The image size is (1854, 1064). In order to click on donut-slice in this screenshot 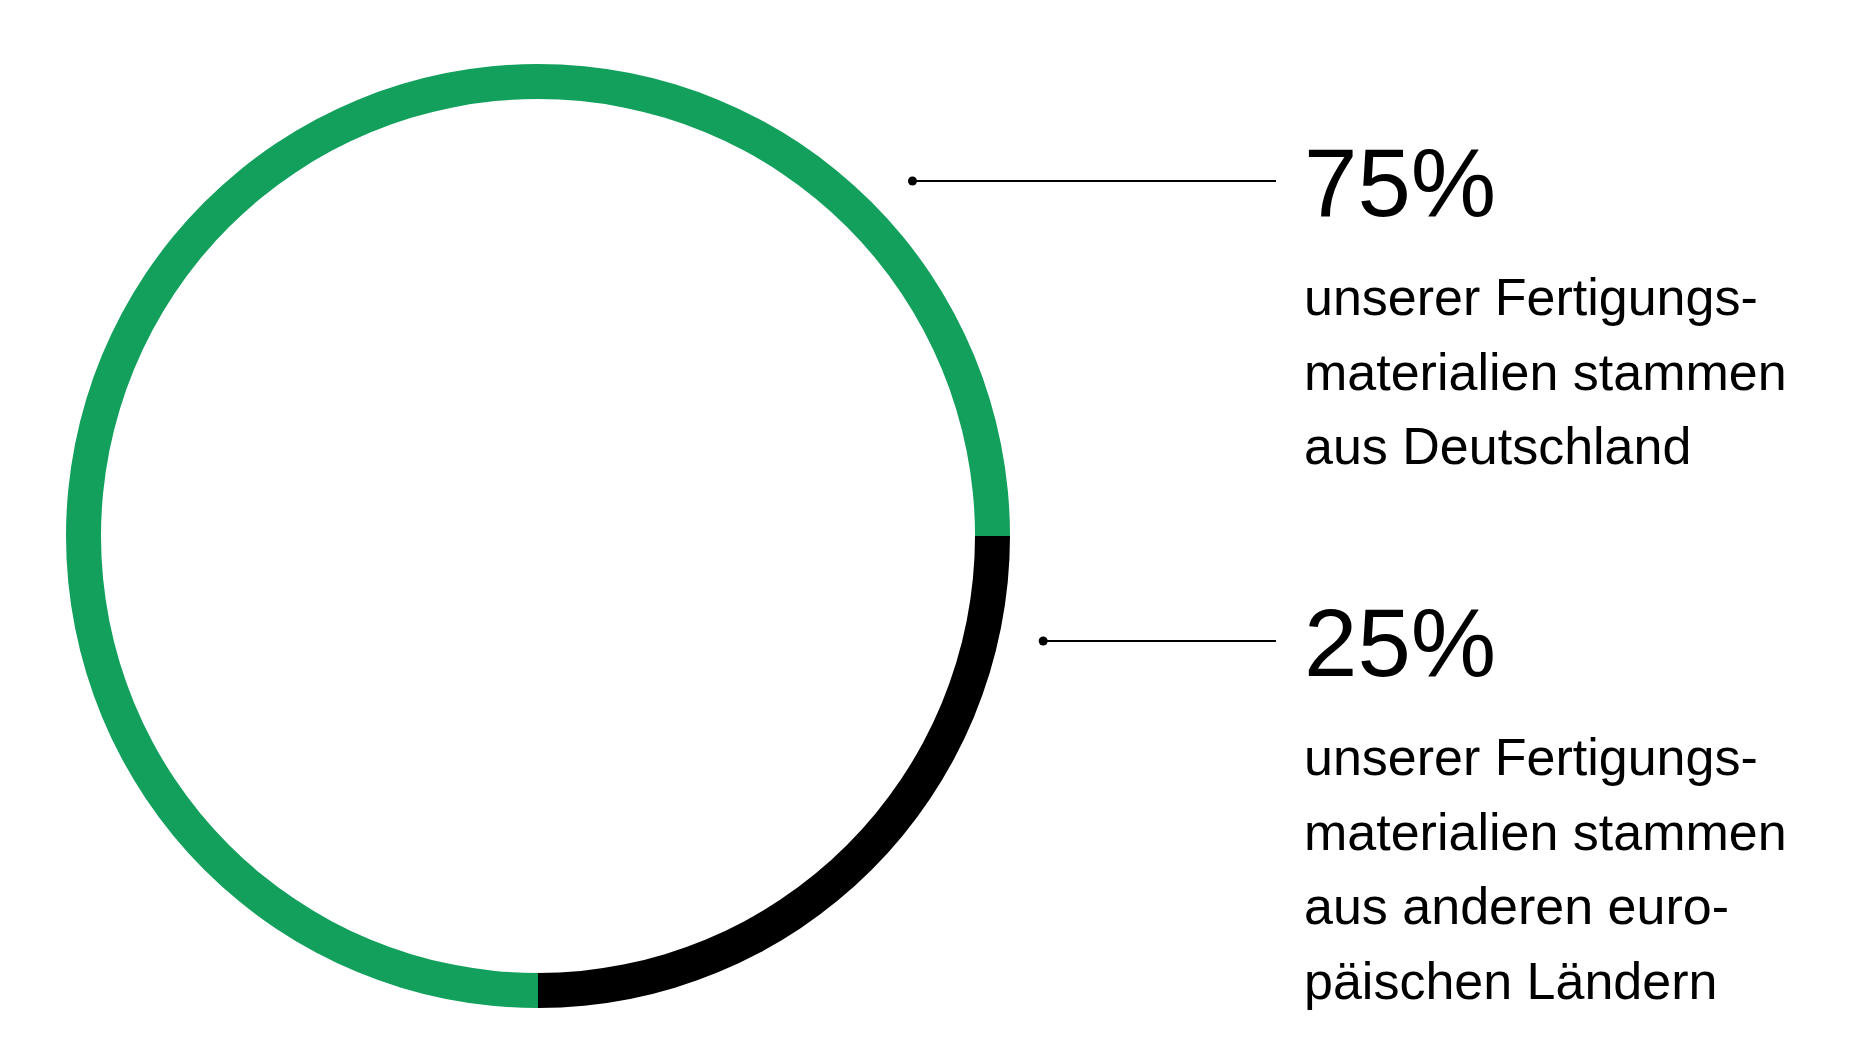, I will do `click(774, 772)`.